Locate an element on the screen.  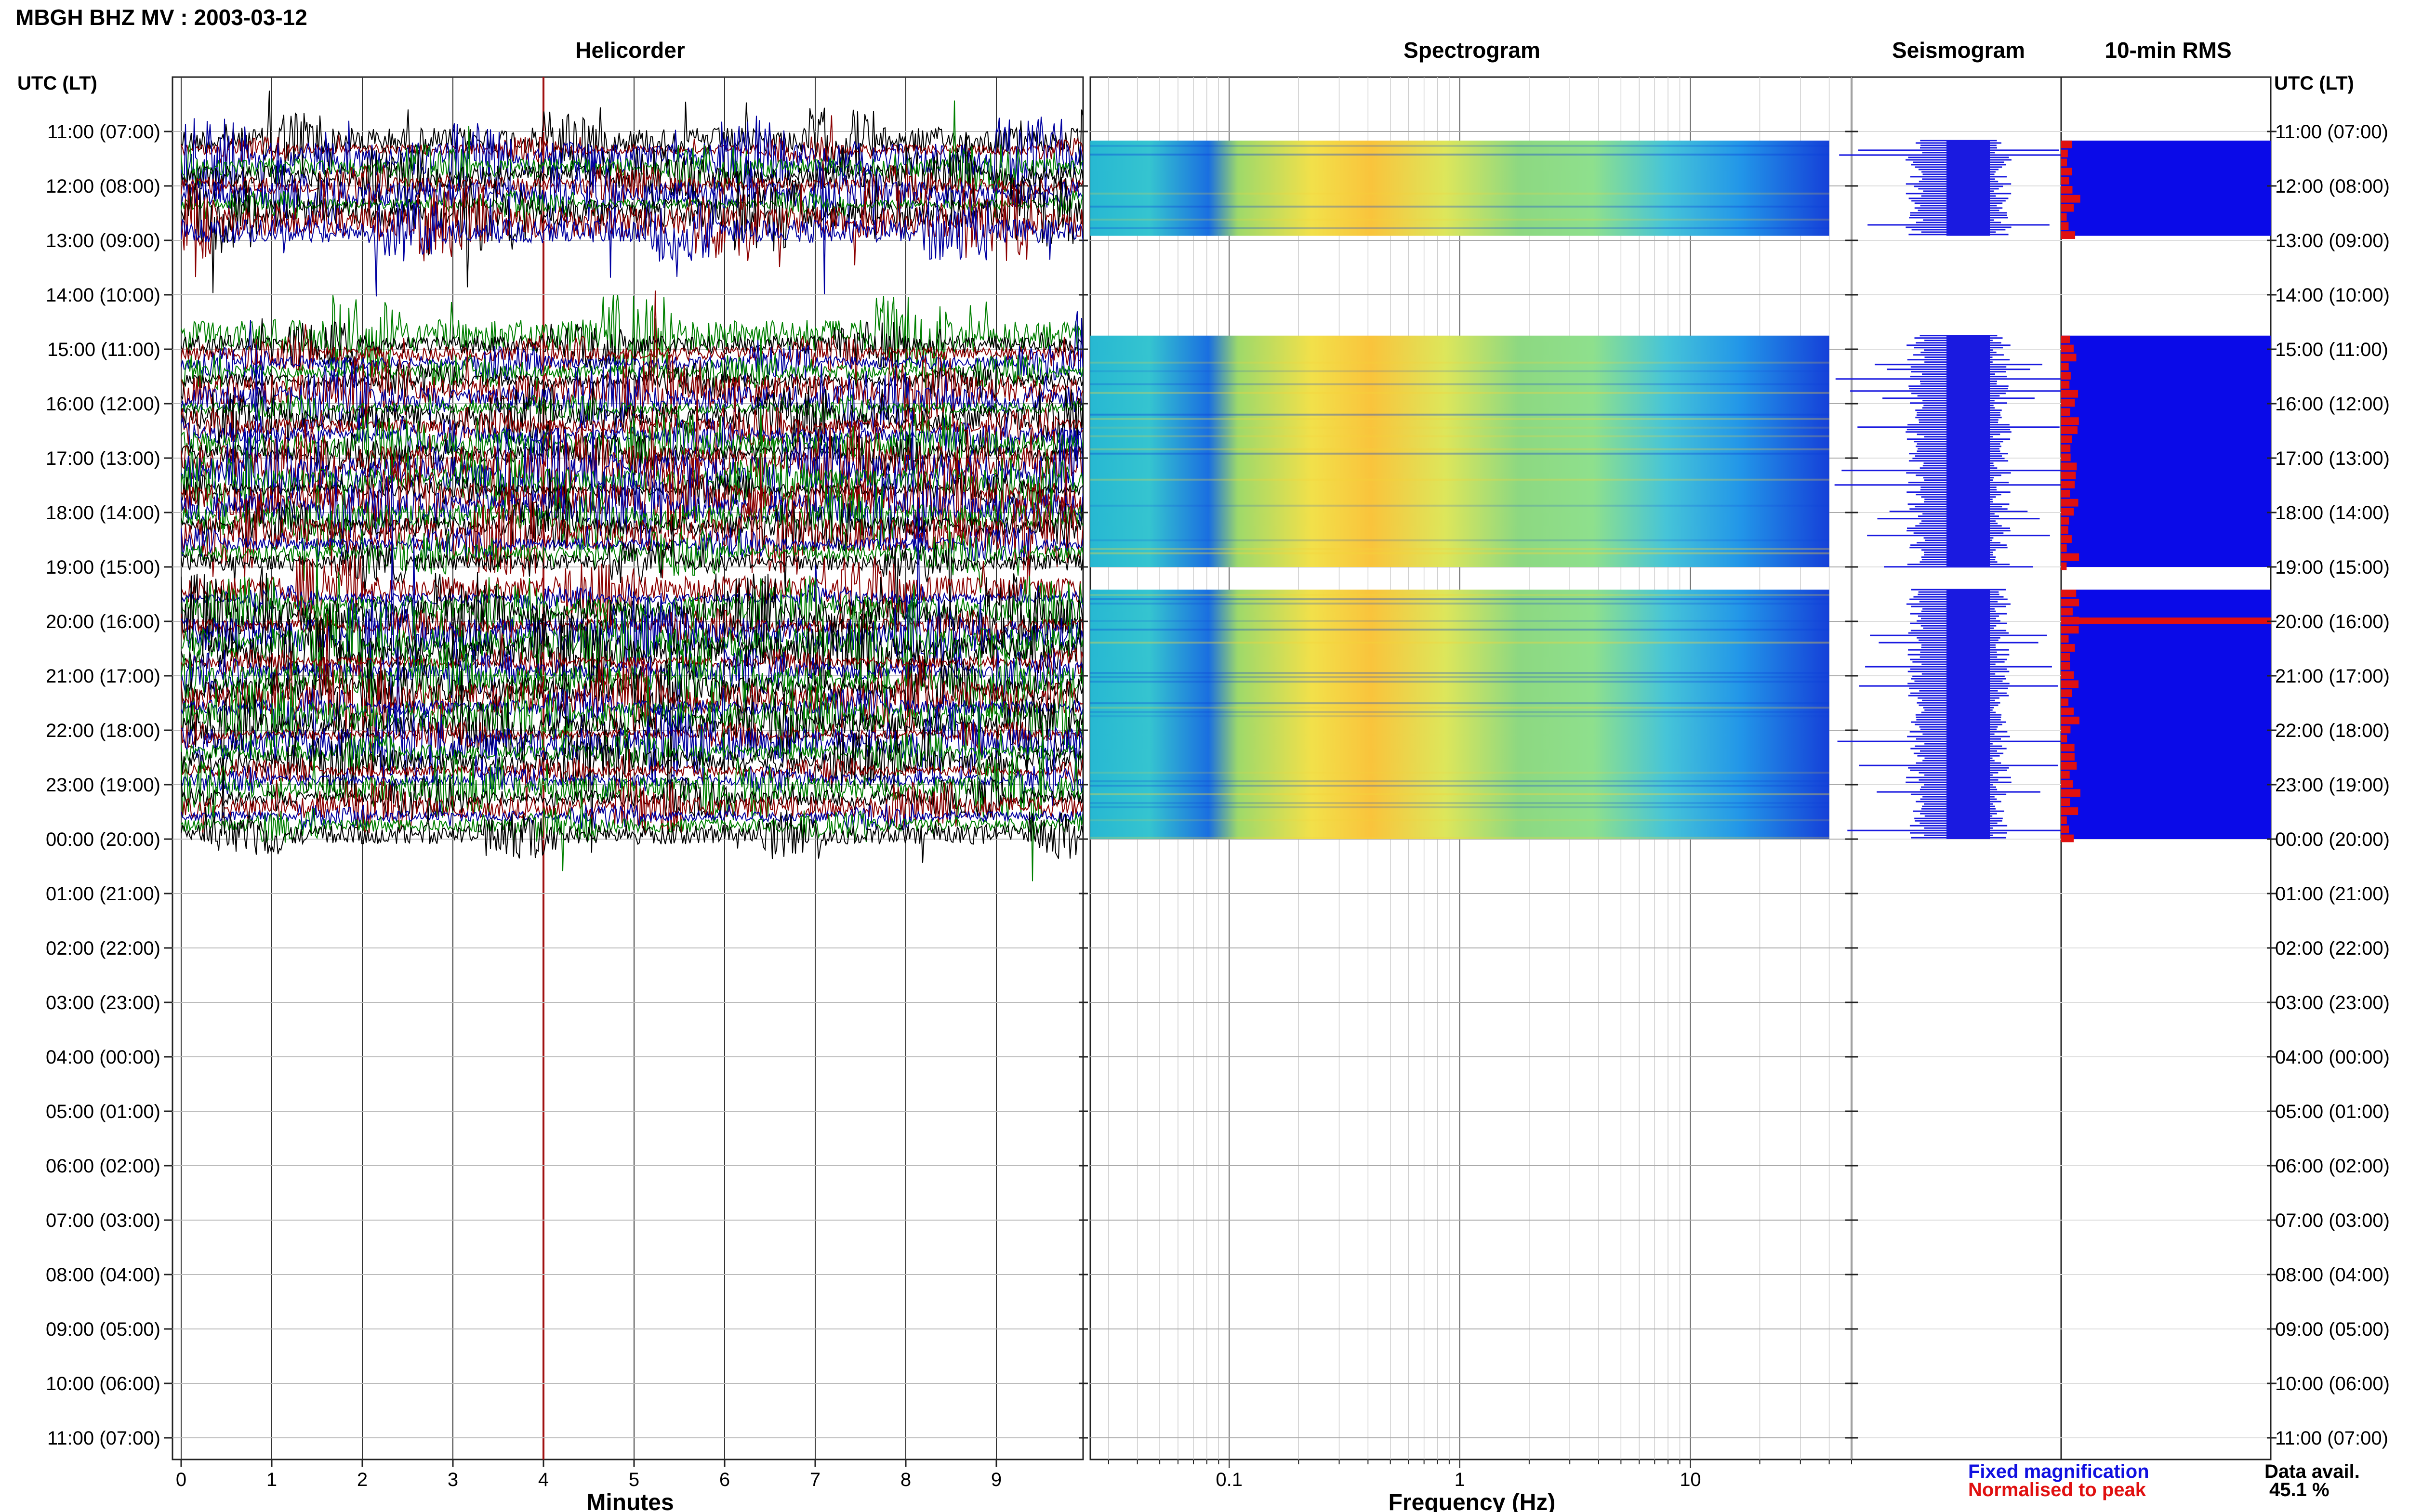
time-tick-left: 13:00 (09:00) is located at coordinates (103, 240).